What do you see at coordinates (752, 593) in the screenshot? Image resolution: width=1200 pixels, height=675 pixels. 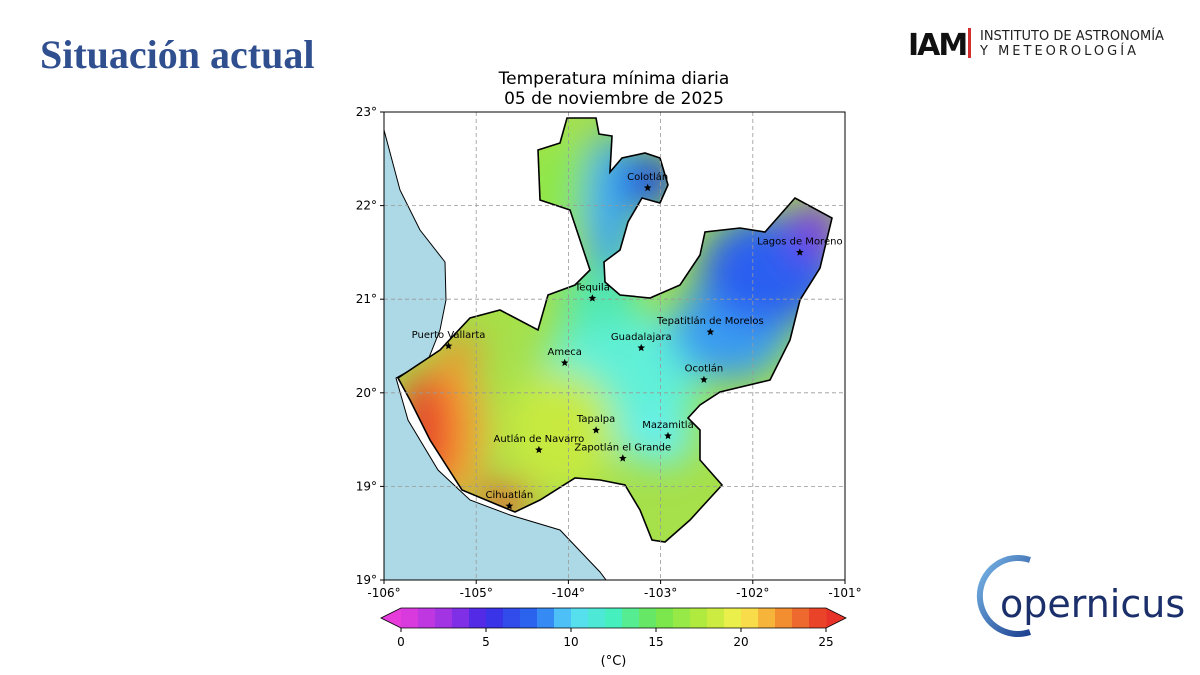 I see `x-tick-label: -102°` at bounding box center [752, 593].